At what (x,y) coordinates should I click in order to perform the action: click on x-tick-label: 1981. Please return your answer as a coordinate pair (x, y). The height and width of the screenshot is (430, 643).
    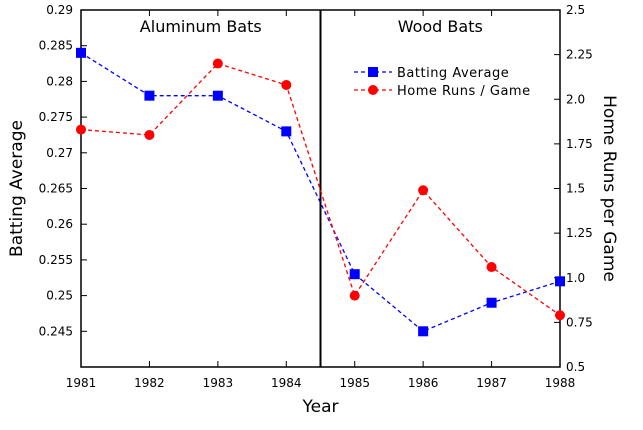
    Looking at the image, I should click on (81, 383).